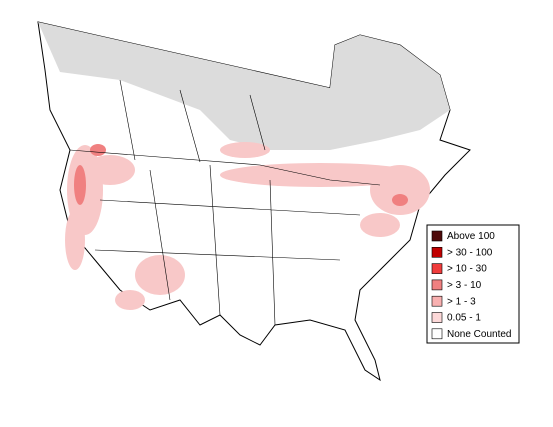 This screenshot has width=553, height=427. I want to click on legend-box, so click(473, 284).